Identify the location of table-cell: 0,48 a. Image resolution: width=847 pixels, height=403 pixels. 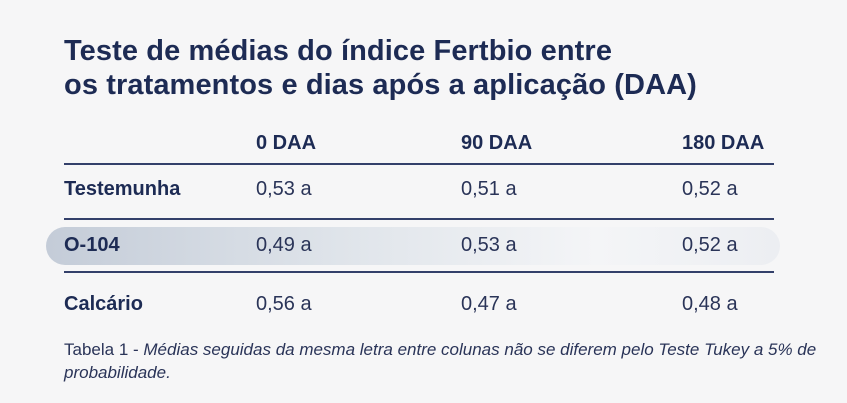
(710, 304).